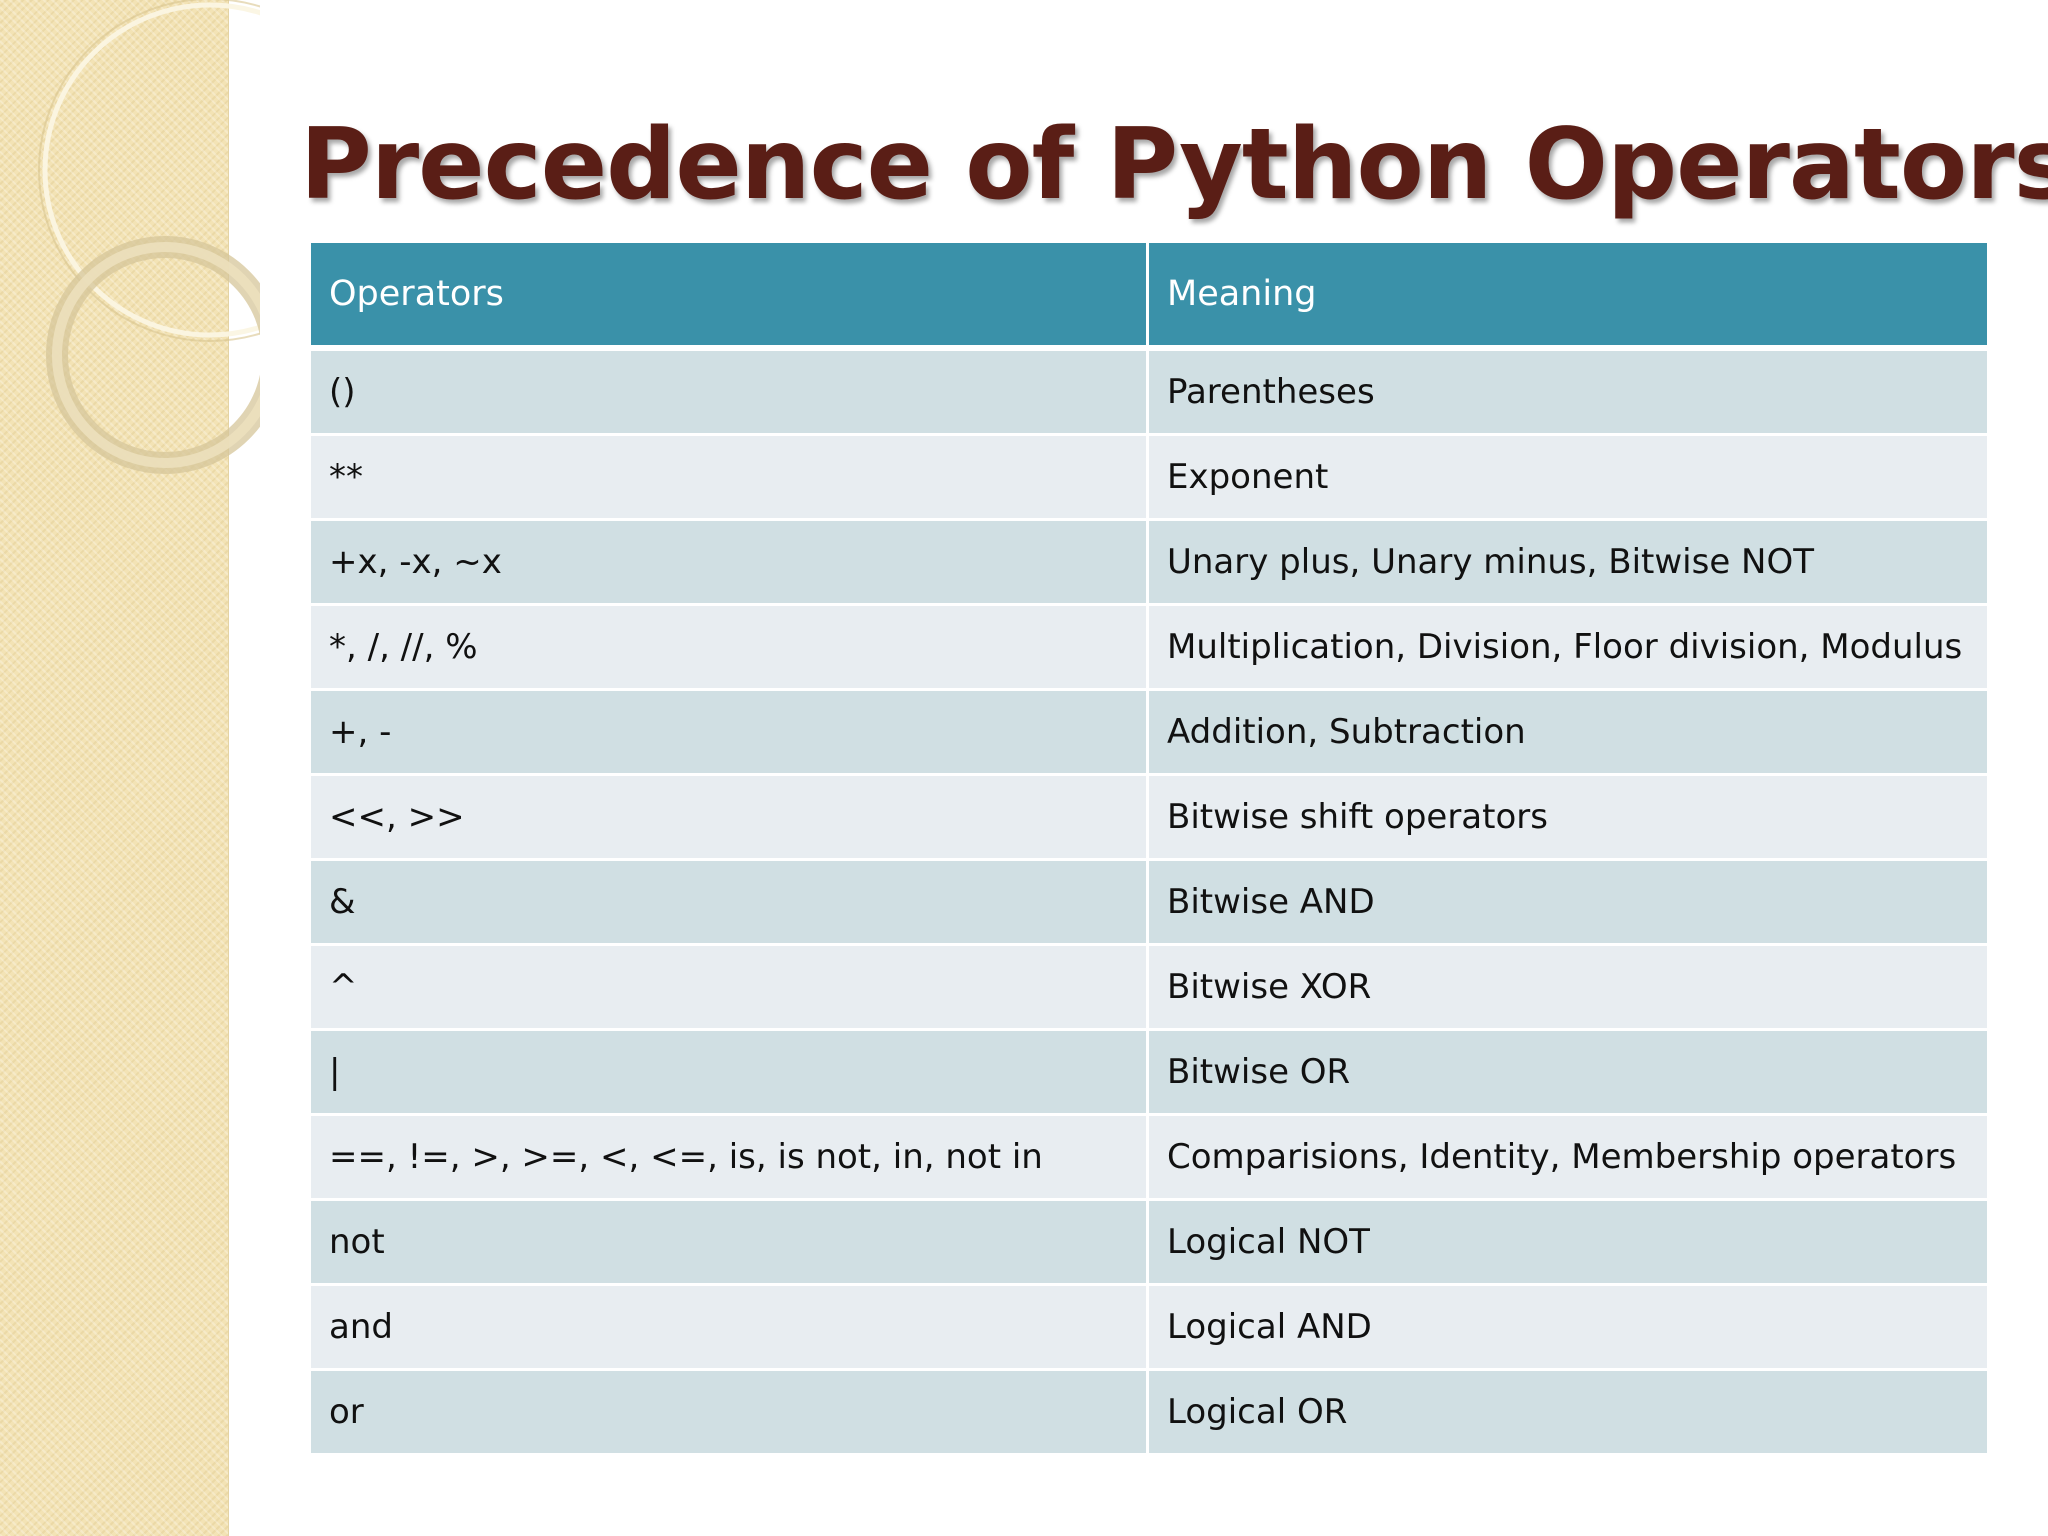  I want to click on operator-cell: |, so click(728, 1072).